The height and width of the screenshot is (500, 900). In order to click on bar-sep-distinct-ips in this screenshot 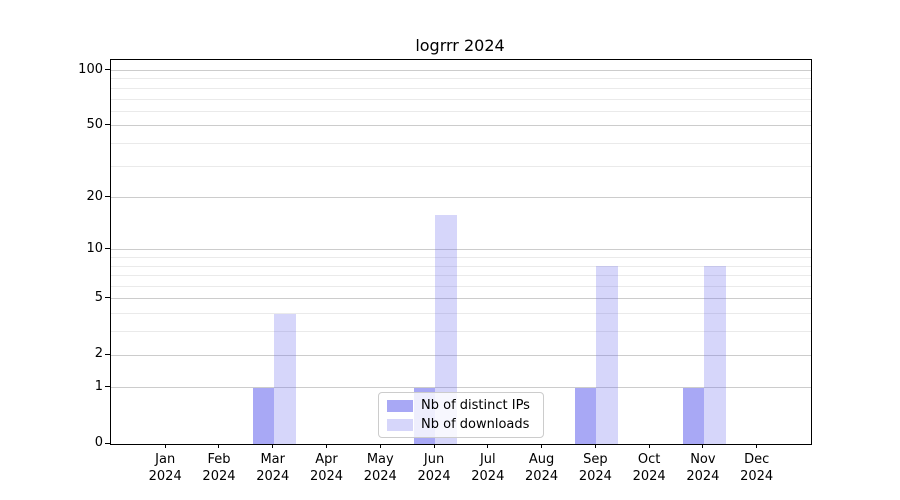, I will do `click(586, 415)`.